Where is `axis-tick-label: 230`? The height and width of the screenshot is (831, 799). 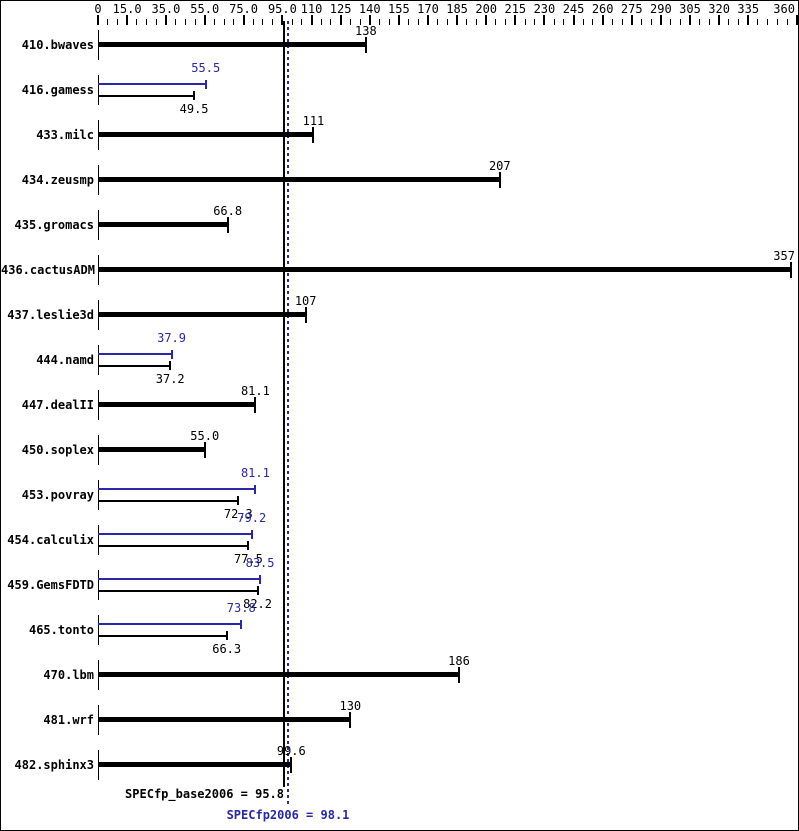
axis-tick-label: 230 is located at coordinates (544, 9).